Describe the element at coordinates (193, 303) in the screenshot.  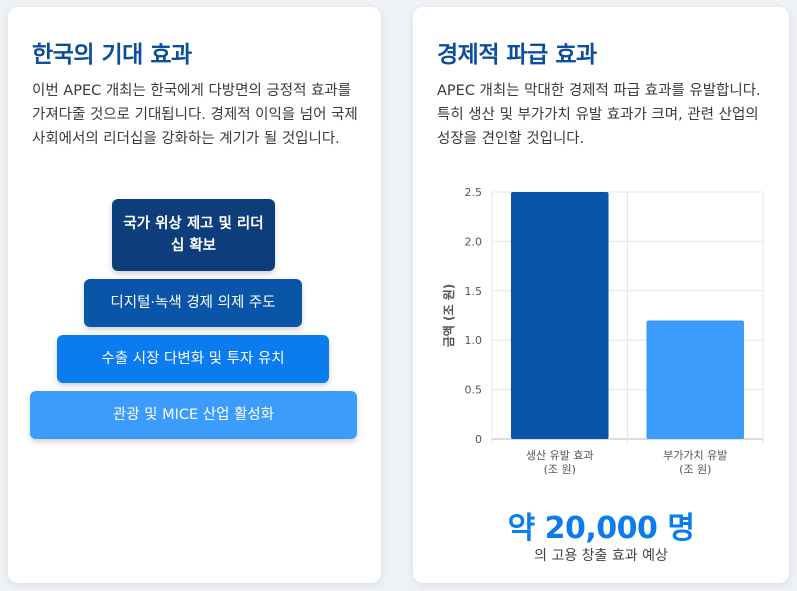
I see `pyramid-level-2: 디지털·녹색 경제 의제 주도` at that location.